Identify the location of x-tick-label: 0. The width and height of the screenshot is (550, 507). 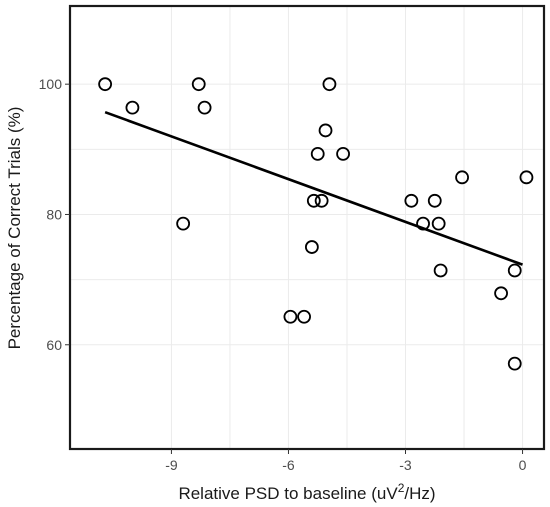
(523, 465).